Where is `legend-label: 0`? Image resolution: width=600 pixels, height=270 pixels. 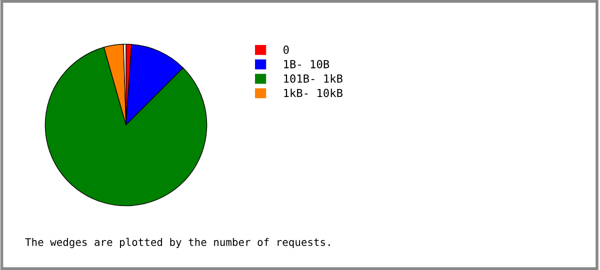 legend-label: 0 is located at coordinates (286, 50).